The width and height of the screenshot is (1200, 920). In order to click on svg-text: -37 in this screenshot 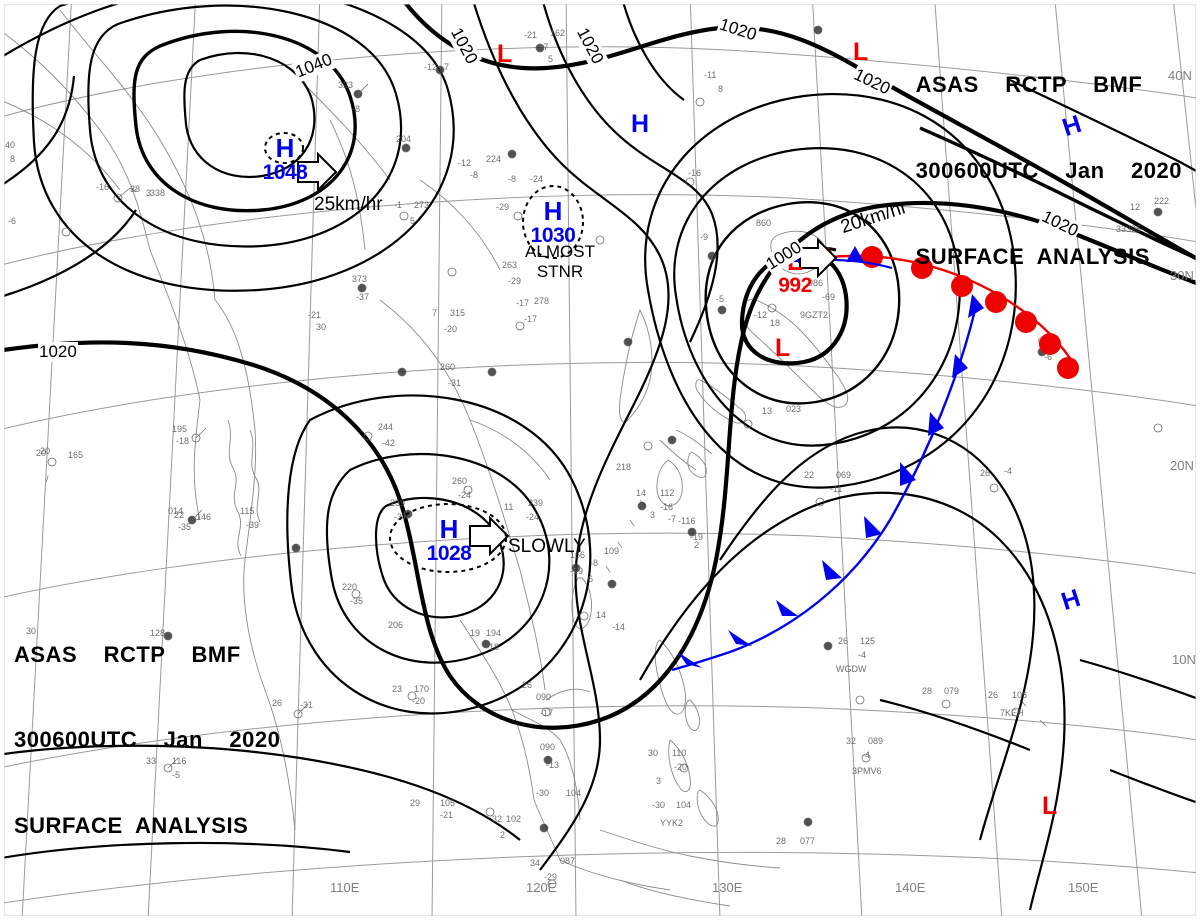, I will do `click(400, 517)`.